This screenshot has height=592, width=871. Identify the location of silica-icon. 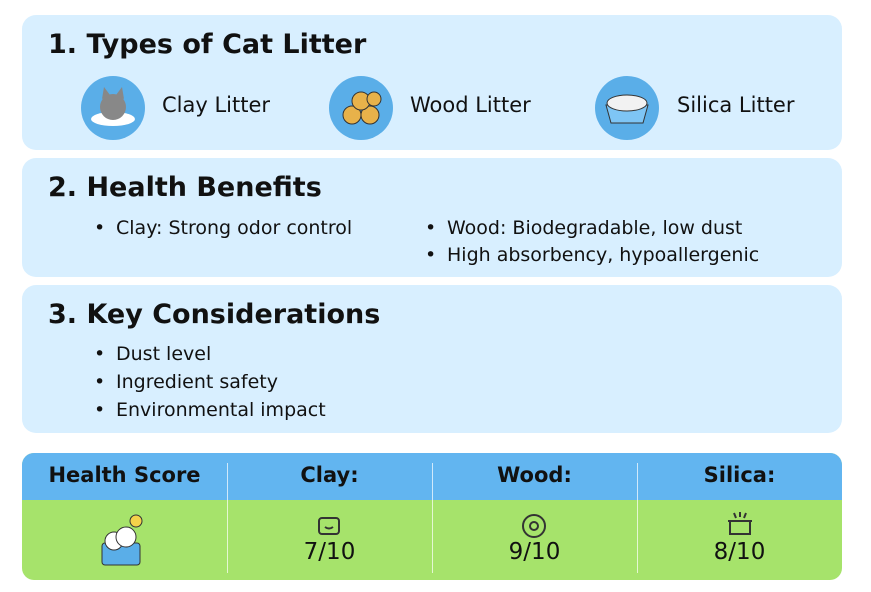
(627, 108).